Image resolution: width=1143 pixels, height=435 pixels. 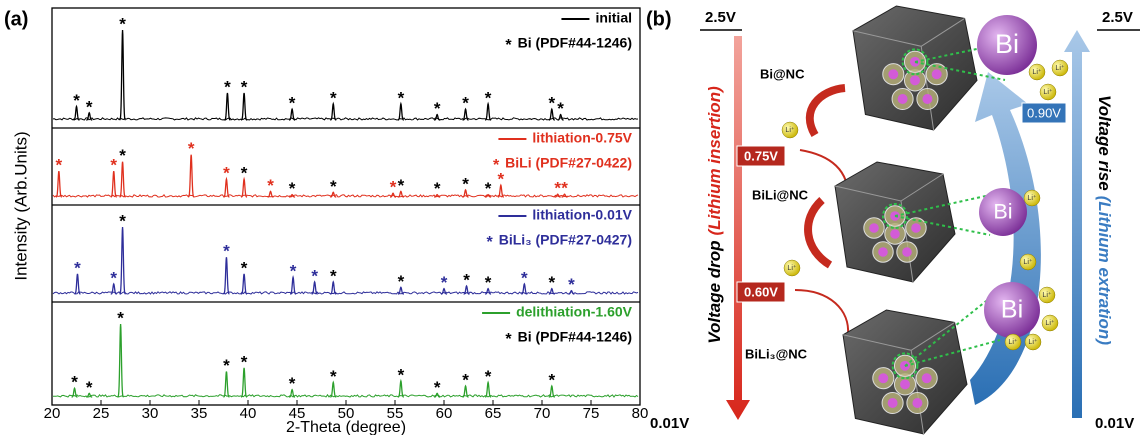 I want to click on bi-label: Bi, so click(x=1002, y=211).